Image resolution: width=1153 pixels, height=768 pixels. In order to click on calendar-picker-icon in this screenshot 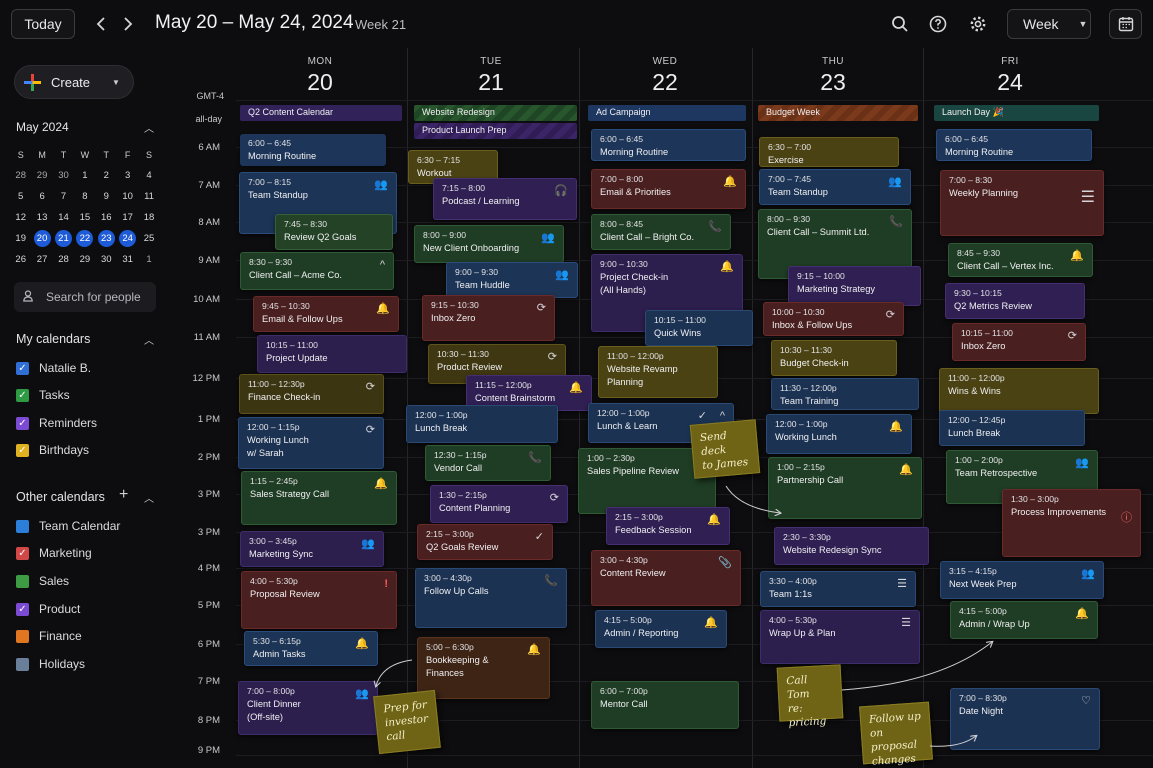, I will do `click(1125, 24)`.